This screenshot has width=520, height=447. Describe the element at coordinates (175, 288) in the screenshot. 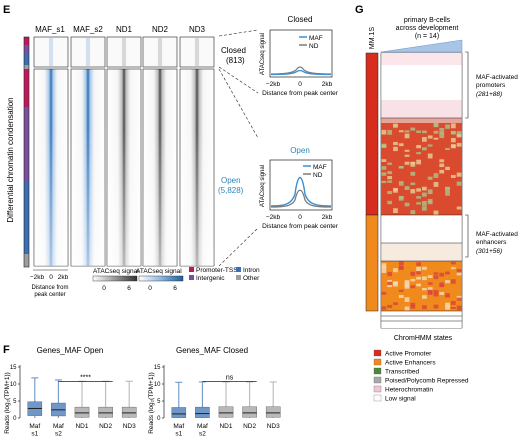

I see `colorbar-blue-max: 6` at that location.